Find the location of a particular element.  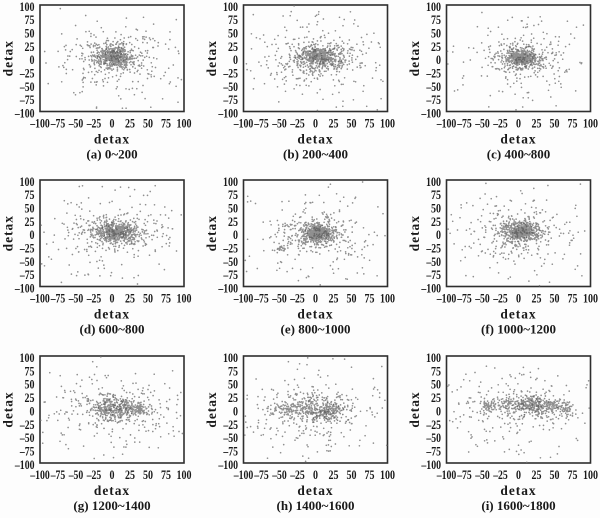

svg-text: (b) 200~400 is located at coordinates (315, 153).